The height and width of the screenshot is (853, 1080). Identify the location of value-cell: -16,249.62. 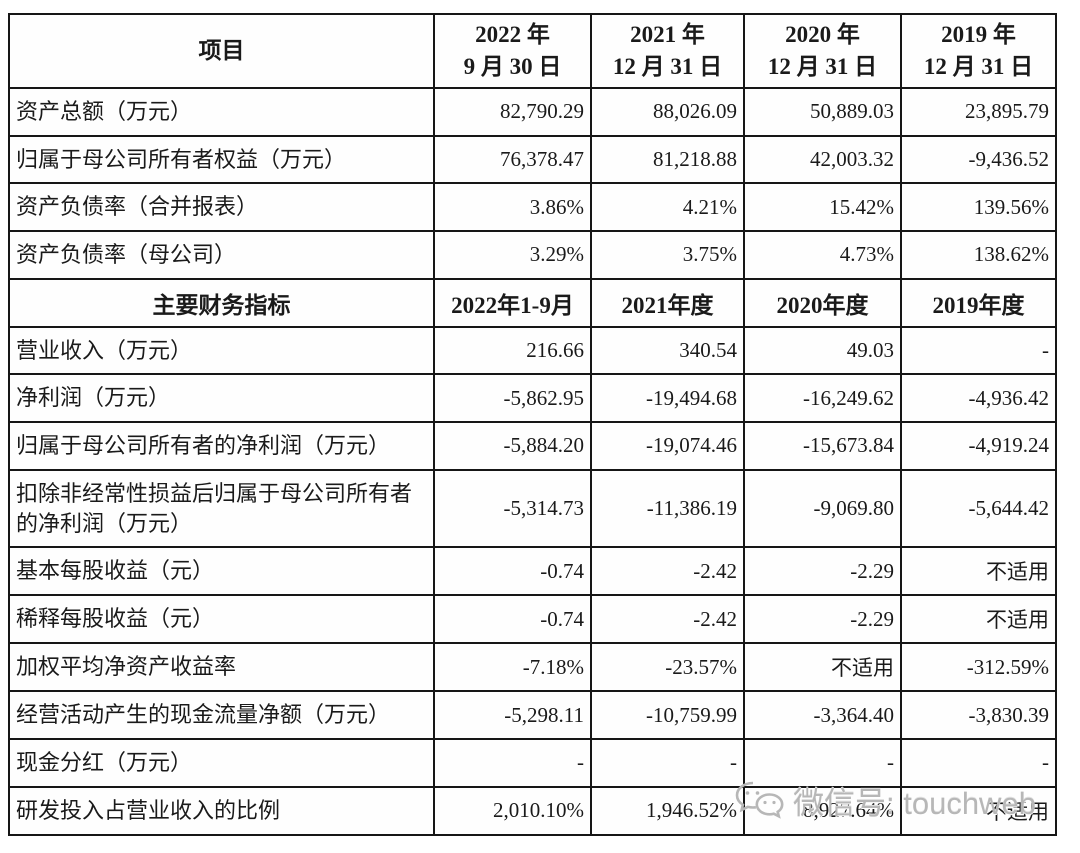
(822, 398).